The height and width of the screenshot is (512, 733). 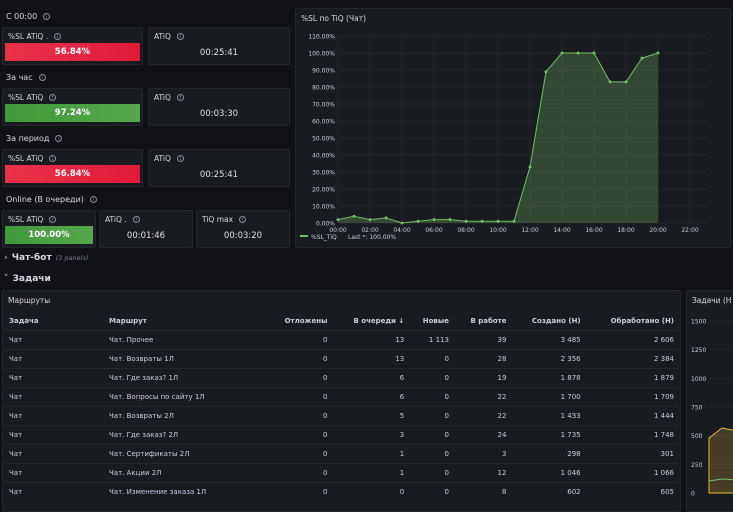 I want to click on stat-value: 97.24%, so click(x=72, y=113).